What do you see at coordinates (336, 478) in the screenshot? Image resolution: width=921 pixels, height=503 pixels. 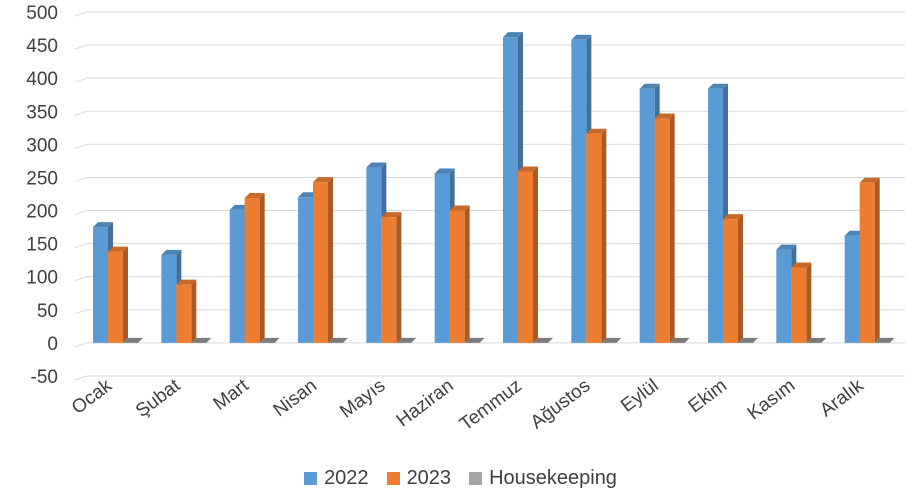 I see `legend-item-2022: 2022` at bounding box center [336, 478].